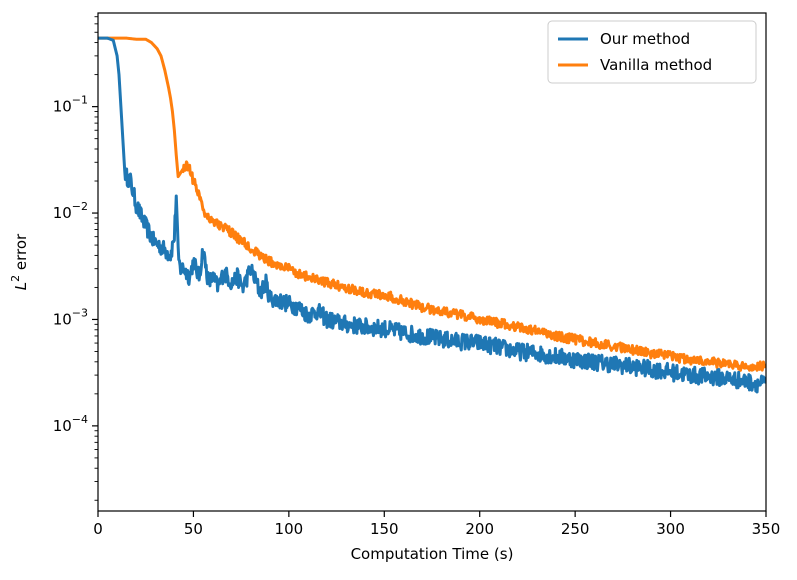 Image resolution: width=797 pixels, height=580 pixels. What do you see at coordinates (289, 529) in the screenshot?
I see `x-tick-label: 100` at bounding box center [289, 529].